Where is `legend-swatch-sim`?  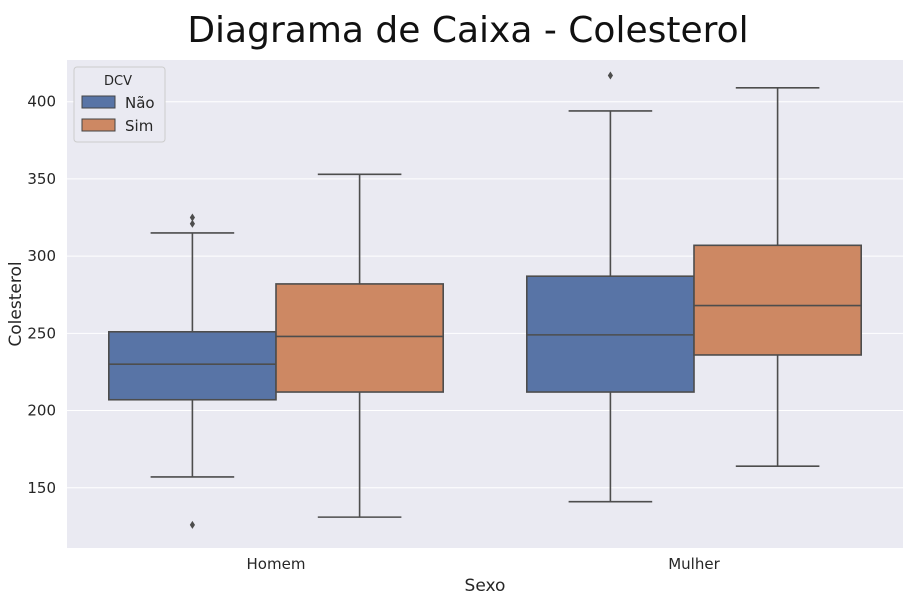
legend-swatch-sim is located at coordinates (98, 125).